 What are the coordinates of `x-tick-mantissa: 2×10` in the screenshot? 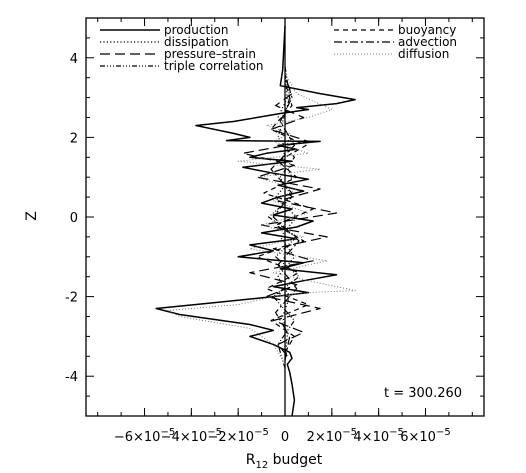 It's located at (325, 437).